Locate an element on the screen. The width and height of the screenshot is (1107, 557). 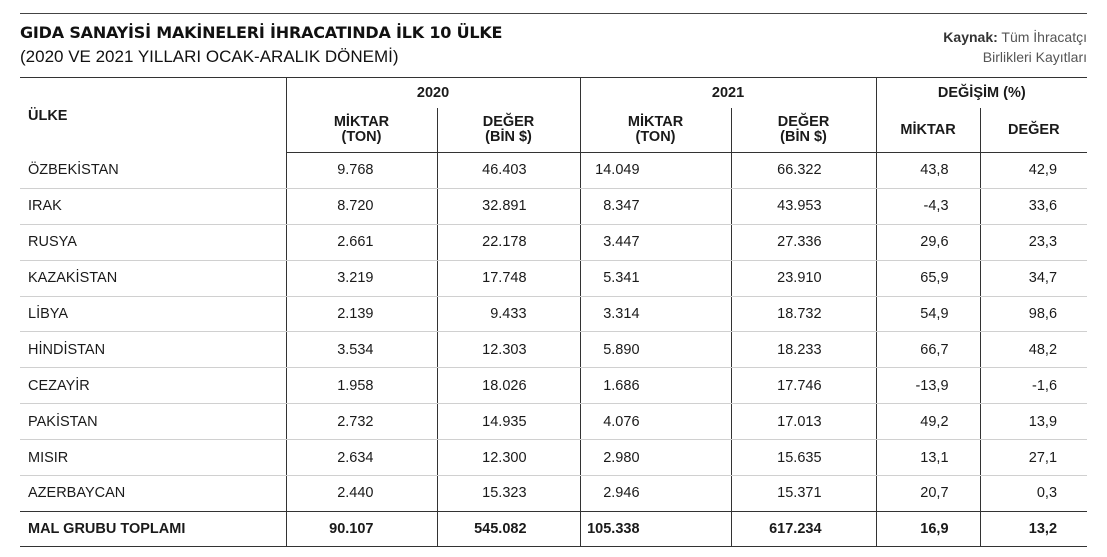
cell-2020-deger: 32.891 is located at coordinates (508, 206).